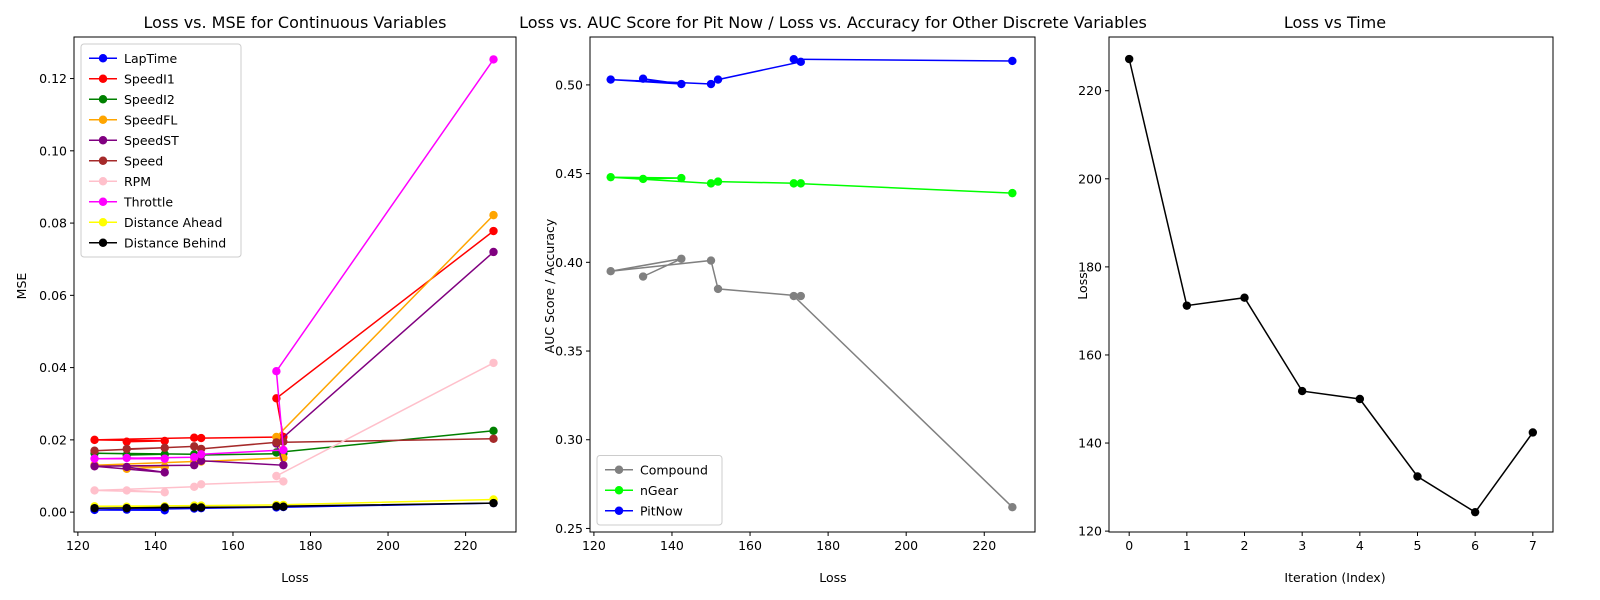 The height and width of the screenshot is (600, 1600). What do you see at coordinates (21, 286) in the screenshot?
I see `mse-chart-ylabel: MSE` at bounding box center [21, 286].